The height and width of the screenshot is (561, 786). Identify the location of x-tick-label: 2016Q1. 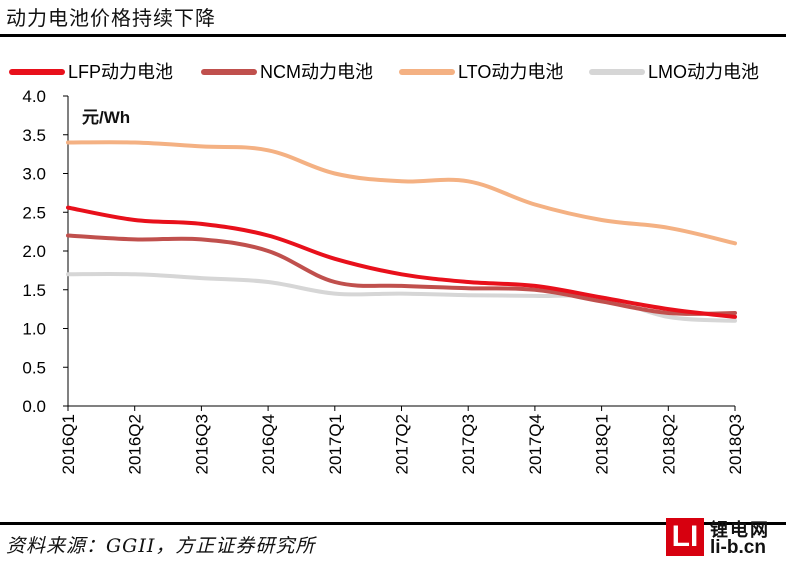
(68, 444).